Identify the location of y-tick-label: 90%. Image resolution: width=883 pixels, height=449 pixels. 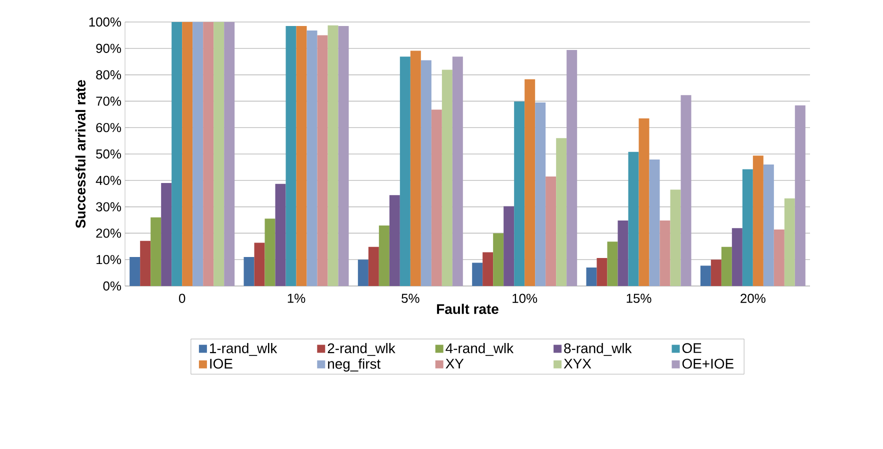
(109, 48).